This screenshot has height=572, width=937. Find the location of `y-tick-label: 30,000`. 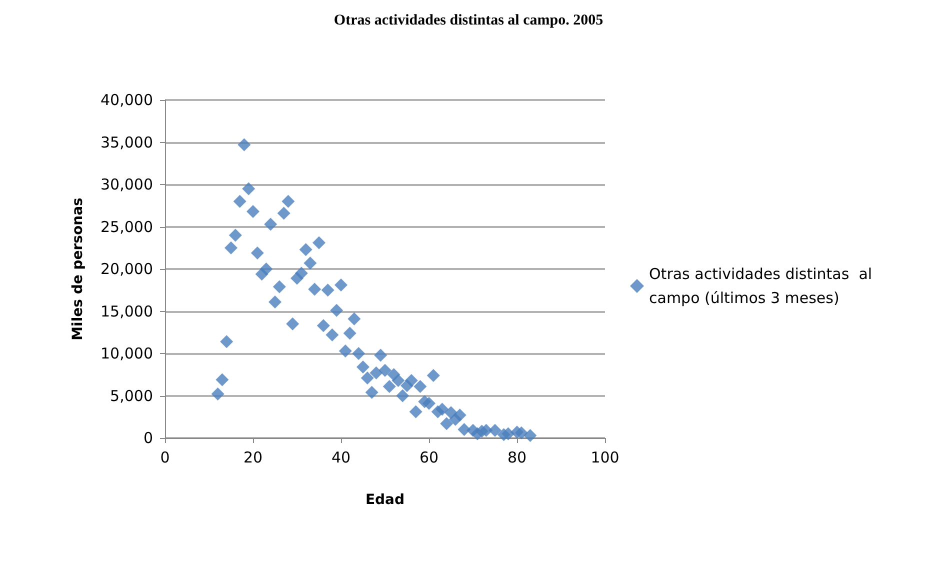

y-tick-label: 30,000 is located at coordinates (126, 185).